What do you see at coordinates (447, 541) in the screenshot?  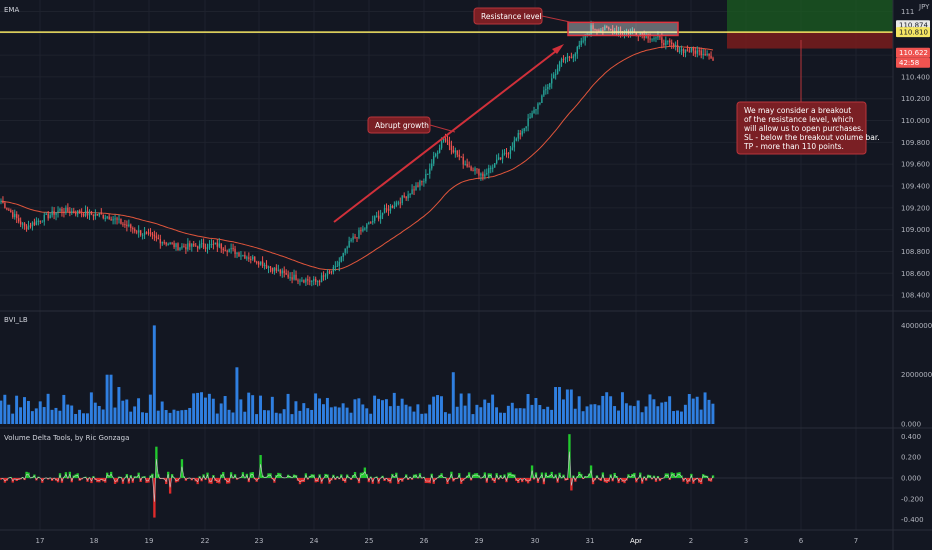 I see `time-axis: 17 18 19 22 23 24 25 26 29 30 31 Apr 2 3 6 7` at bounding box center [447, 541].